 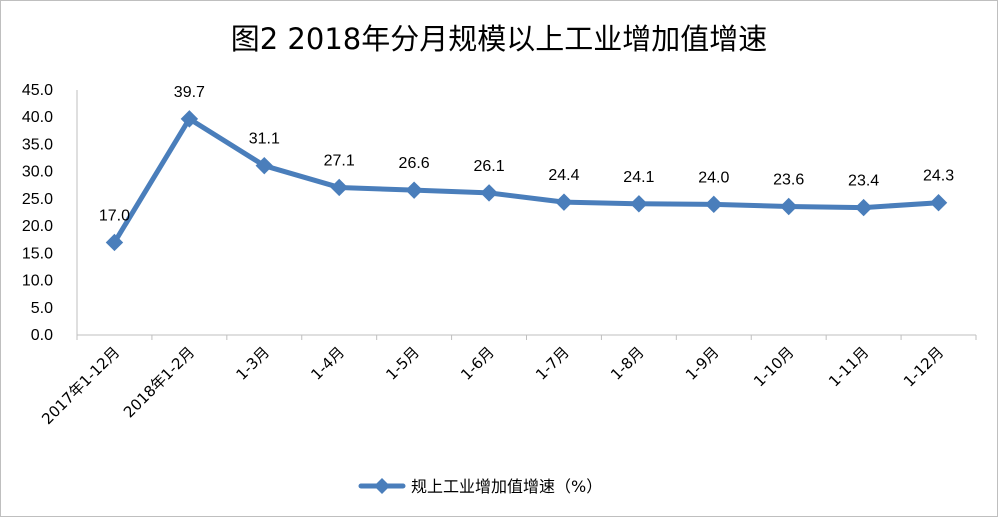 What do you see at coordinates (42, 308) in the screenshot?
I see `y-tick-label: 5.0` at bounding box center [42, 308].